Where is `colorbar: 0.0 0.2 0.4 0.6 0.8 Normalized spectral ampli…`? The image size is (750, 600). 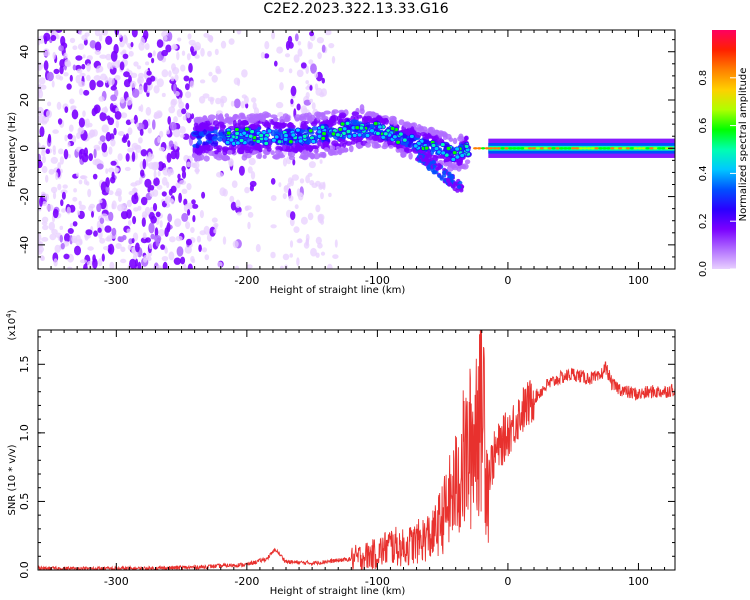
colorbar: 0.0 0.2 0.4 0.6 0.8 Normalized spectral ampli… is located at coordinates (723, 153).